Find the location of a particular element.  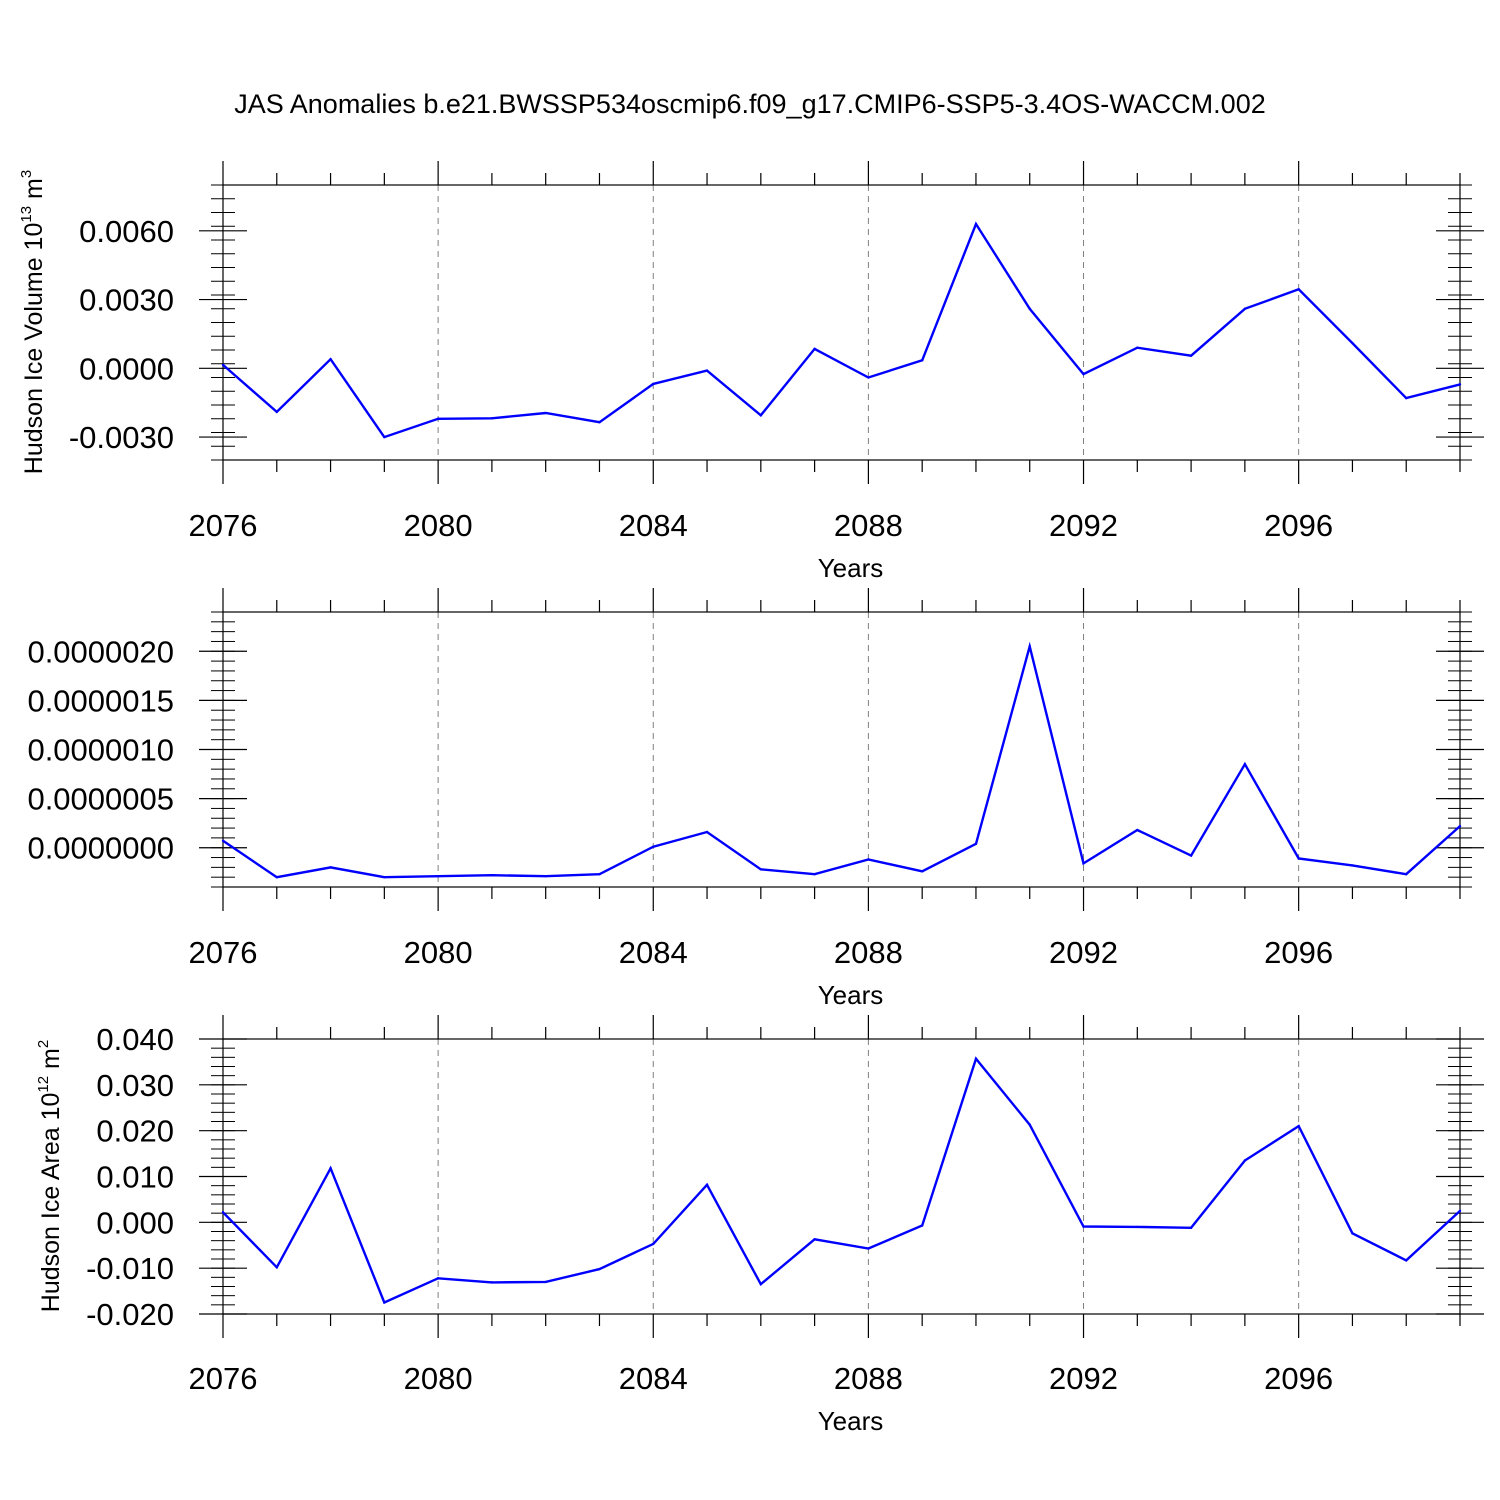

y-tick-label: 0.0060 is located at coordinates (126, 231).